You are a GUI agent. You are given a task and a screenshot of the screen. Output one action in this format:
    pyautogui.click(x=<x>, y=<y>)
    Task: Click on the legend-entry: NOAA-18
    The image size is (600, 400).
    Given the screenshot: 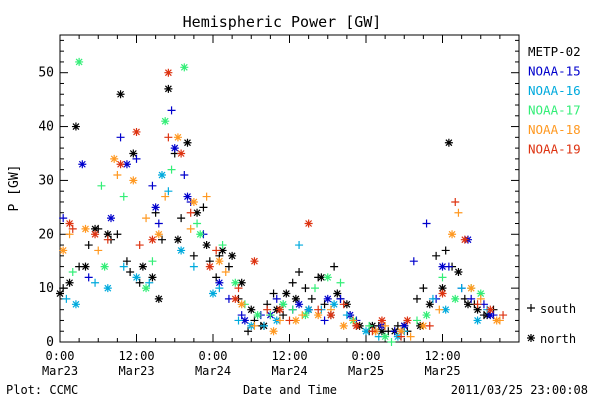 What is the action you would take?
    pyautogui.click(x=554, y=129)
    